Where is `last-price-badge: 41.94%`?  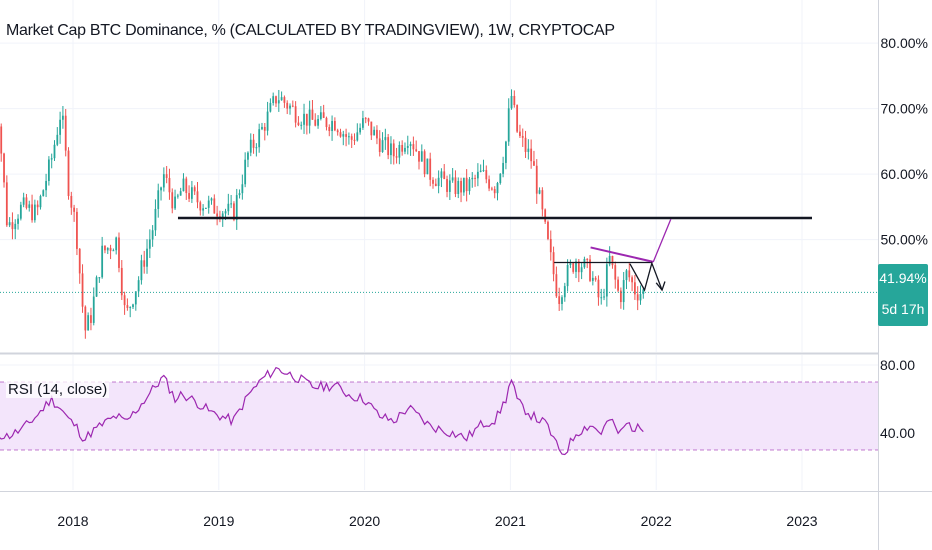 last-price-badge: 41.94% is located at coordinates (903, 278).